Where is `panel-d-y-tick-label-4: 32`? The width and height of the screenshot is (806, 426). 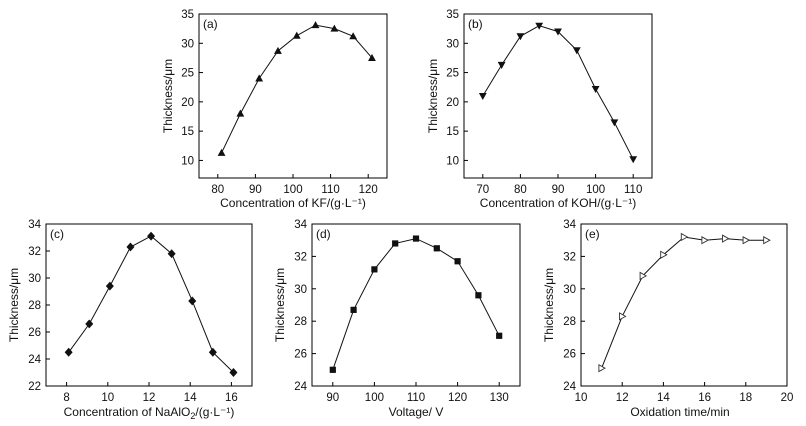
panel-d-y-tick-label-4: 32 is located at coordinates (300, 257).